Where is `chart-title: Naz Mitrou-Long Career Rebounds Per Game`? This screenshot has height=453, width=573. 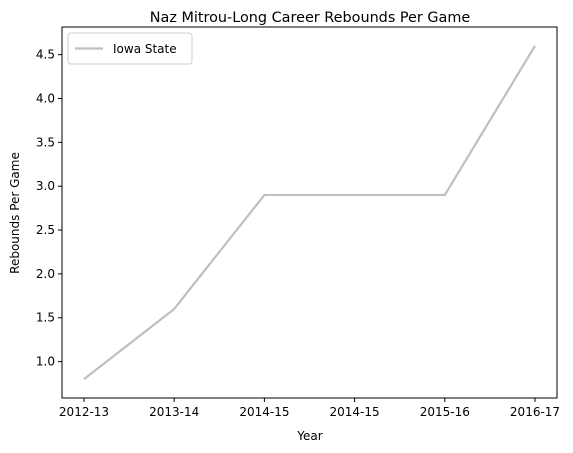 chart-title: Naz Mitrou-Long Career Rebounds Per Game is located at coordinates (310, 18).